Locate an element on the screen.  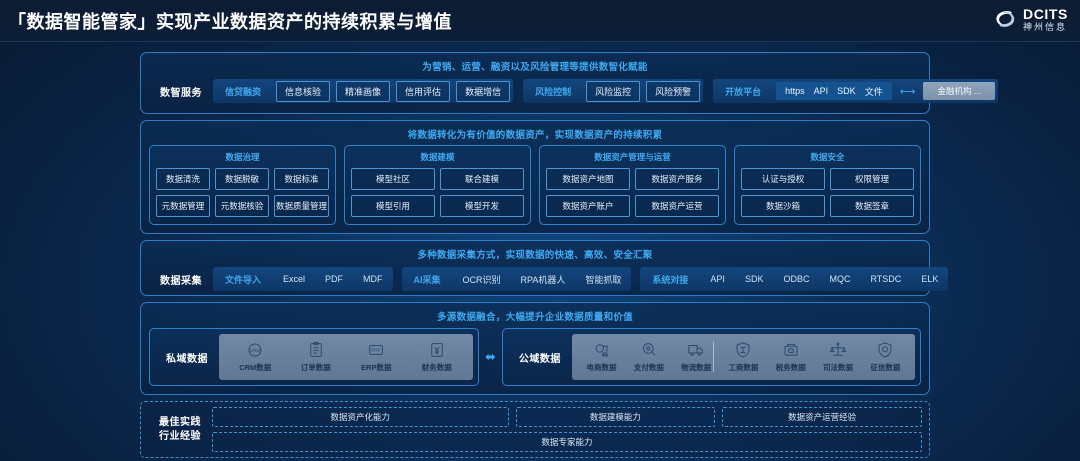
practice-expert: 数据专家能力 is located at coordinates (567, 442).